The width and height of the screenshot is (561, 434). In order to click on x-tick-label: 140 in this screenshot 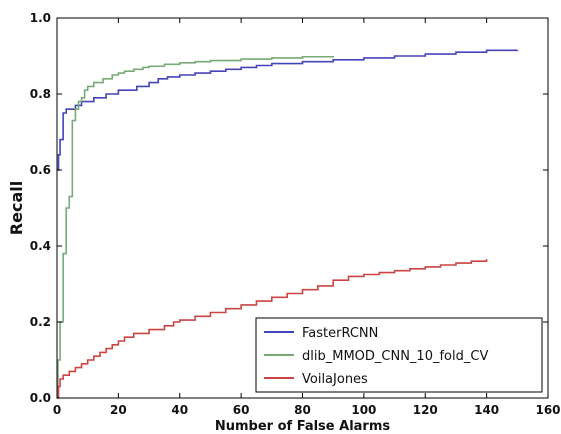, I will do `click(486, 410)`.